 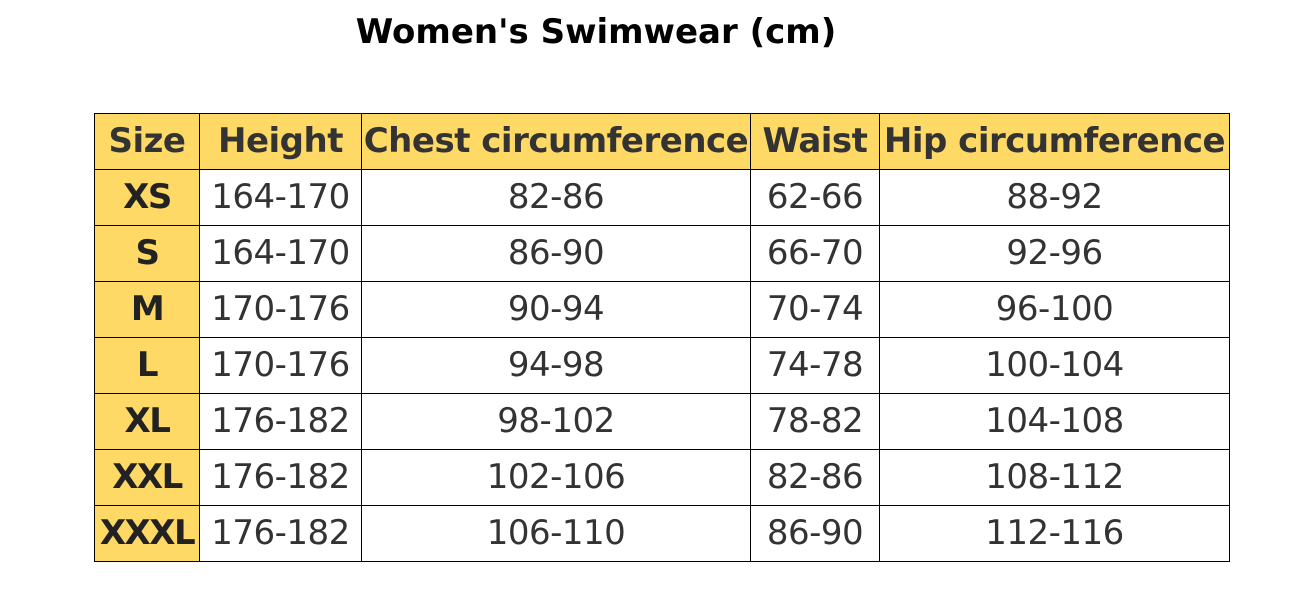 I want to click on size-cell: XL, so click(x=147, y=421).